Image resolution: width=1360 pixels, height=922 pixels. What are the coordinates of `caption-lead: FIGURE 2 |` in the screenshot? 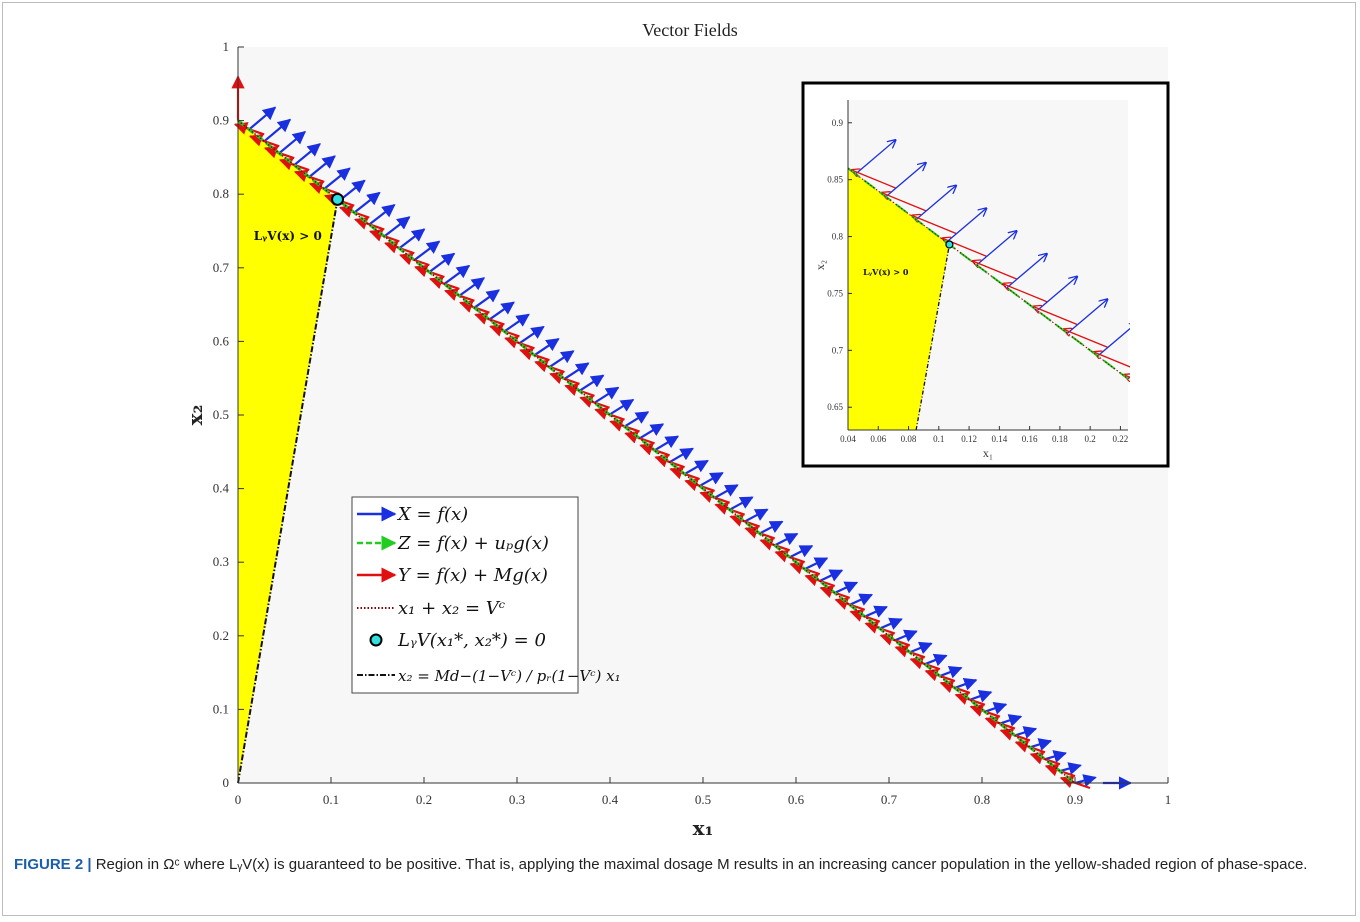 It's located at (53, 864).